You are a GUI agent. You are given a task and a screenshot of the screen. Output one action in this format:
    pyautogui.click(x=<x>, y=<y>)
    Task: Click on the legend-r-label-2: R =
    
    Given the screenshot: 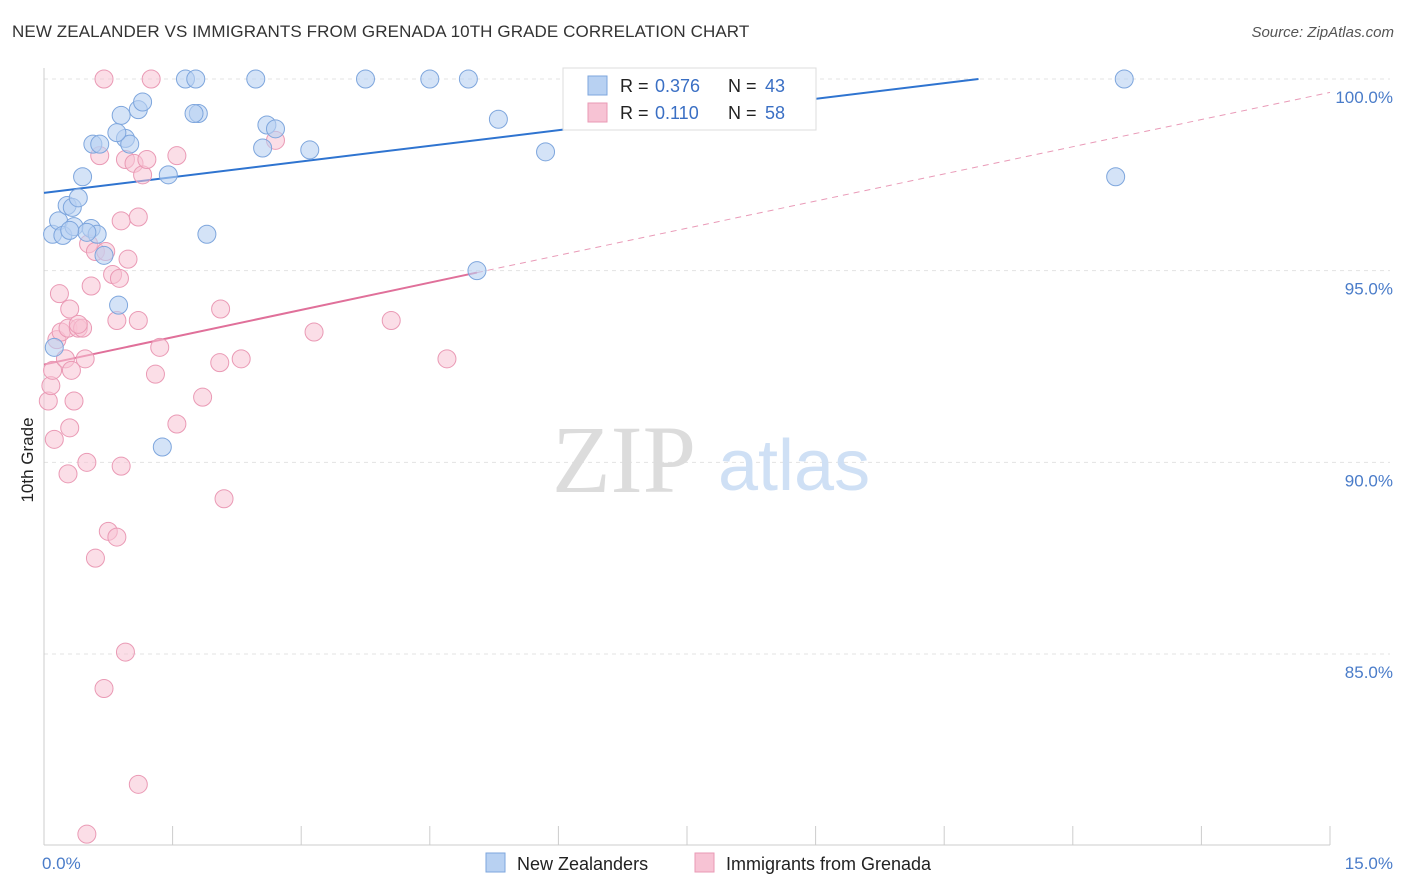 What is the action you would take?
    pyautogui.click(x=634, y=113)
    